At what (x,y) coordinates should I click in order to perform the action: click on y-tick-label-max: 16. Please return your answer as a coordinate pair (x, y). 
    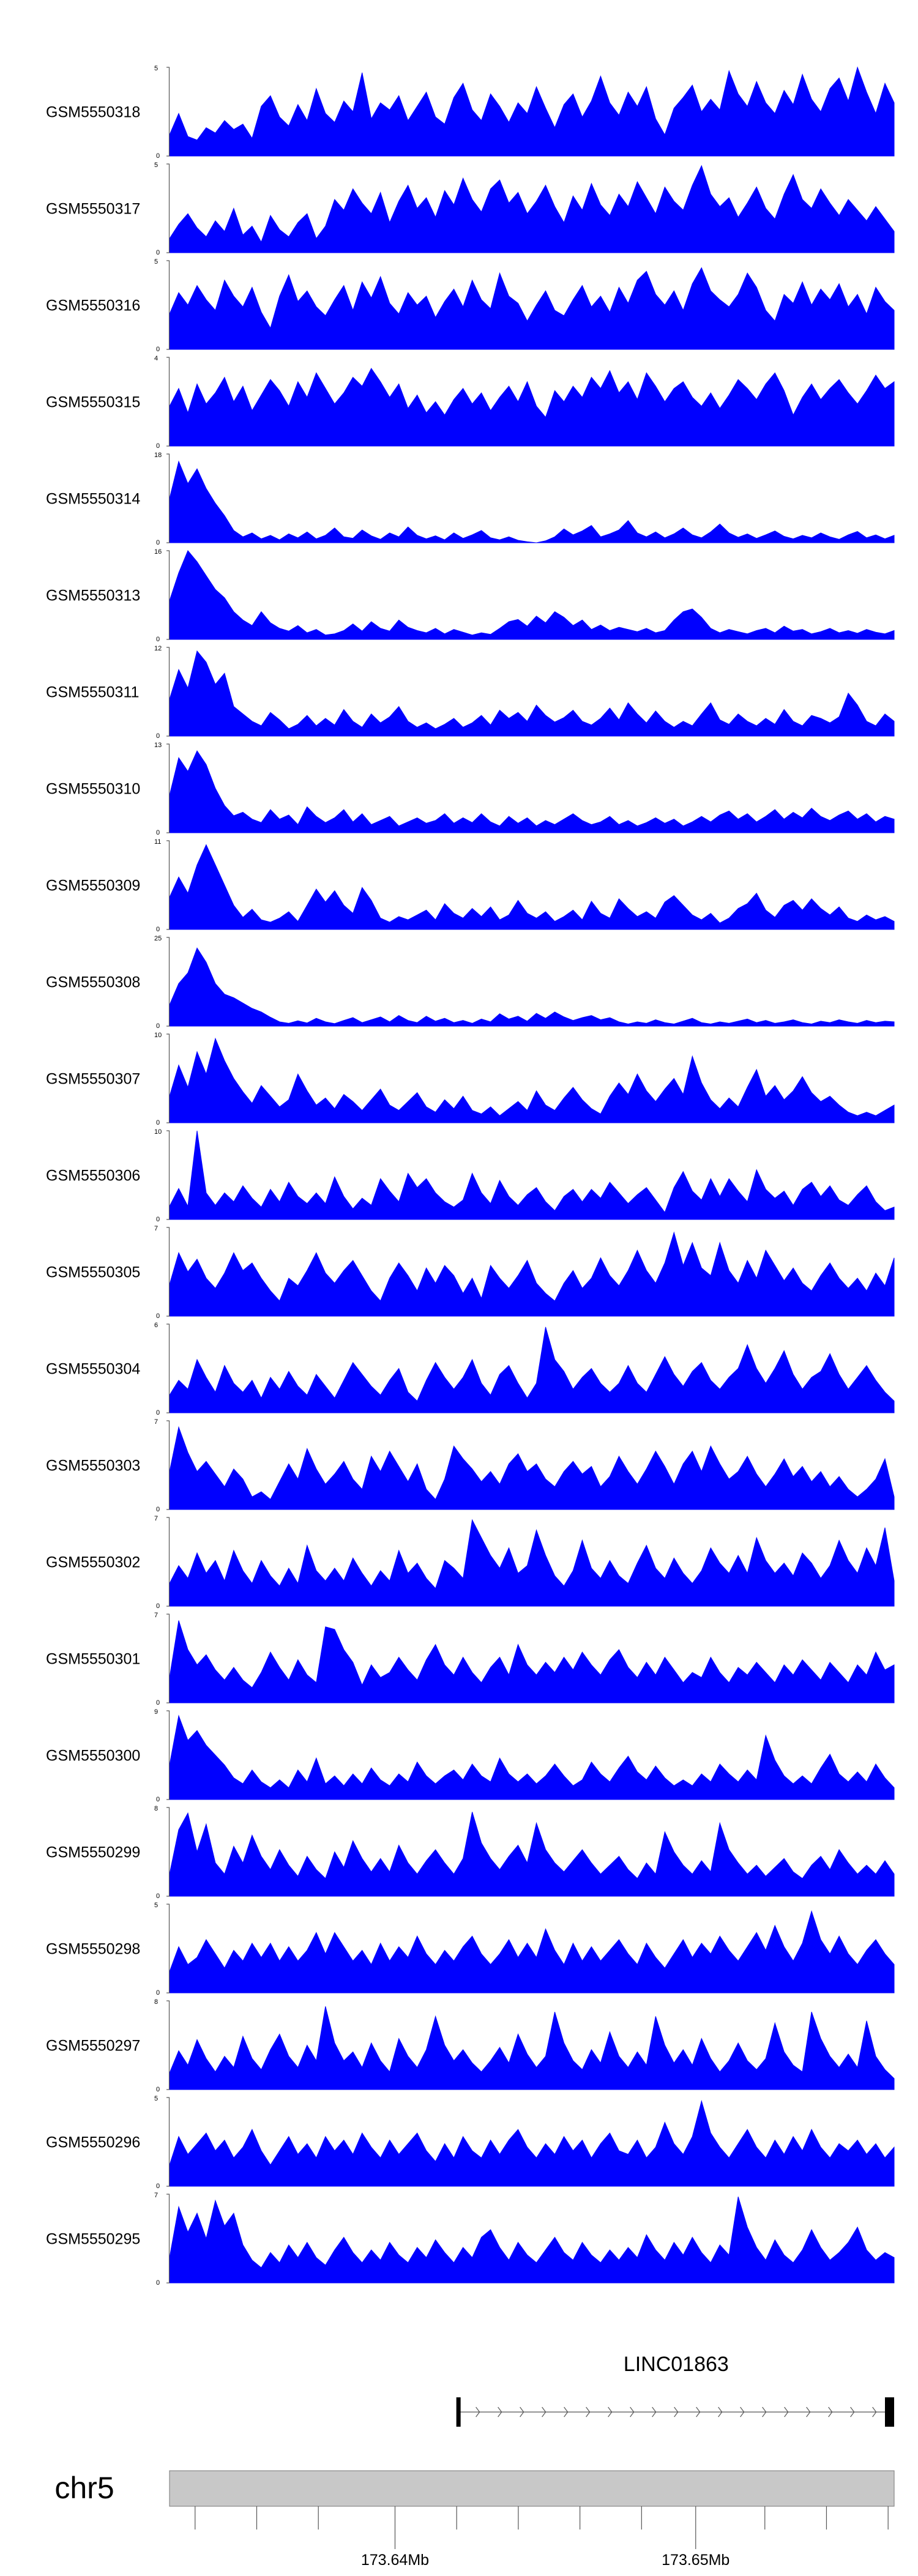
    Looking at the image, I should click on (158, 552).